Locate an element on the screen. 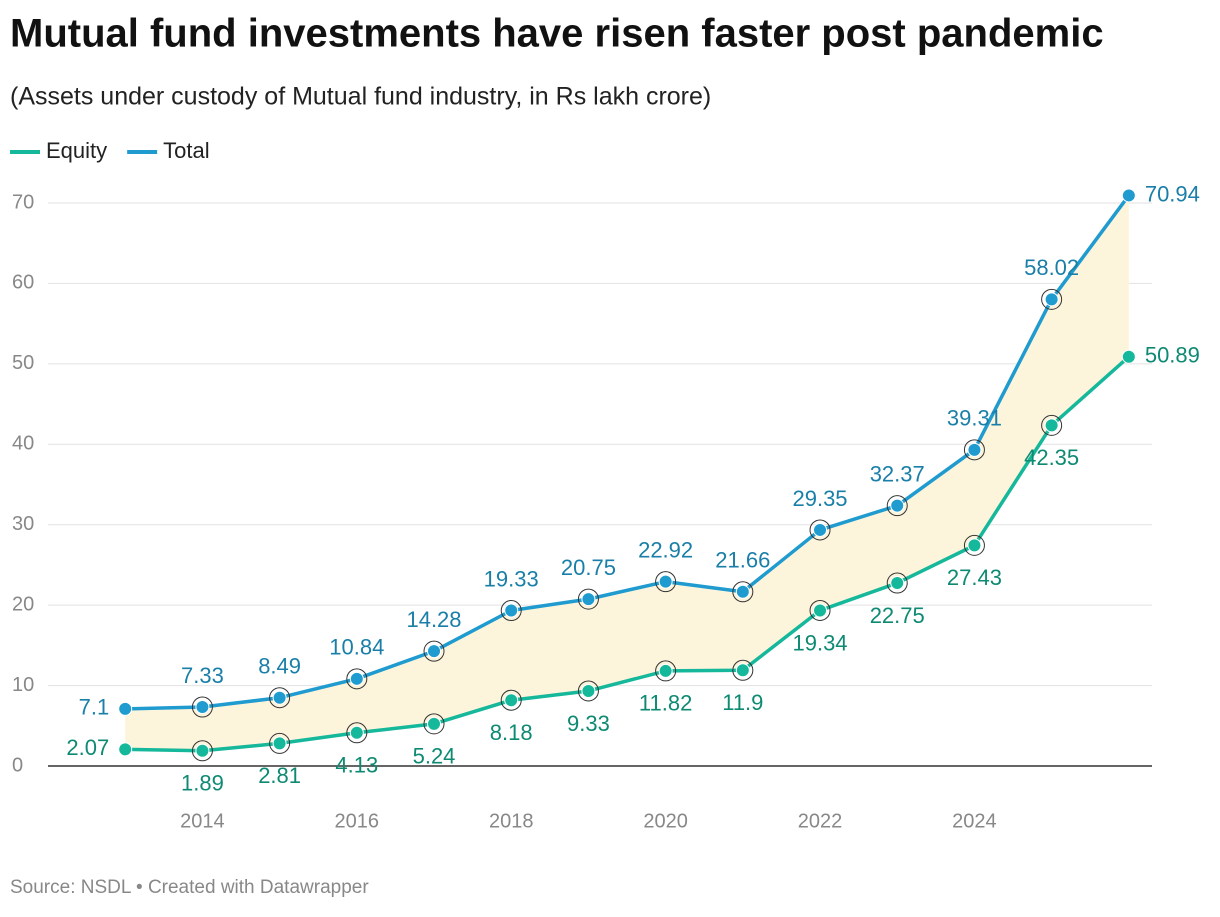 The height and width of the screenshot is (917, 1220). data-label: 39.31 is located at coordinates (974, 418).